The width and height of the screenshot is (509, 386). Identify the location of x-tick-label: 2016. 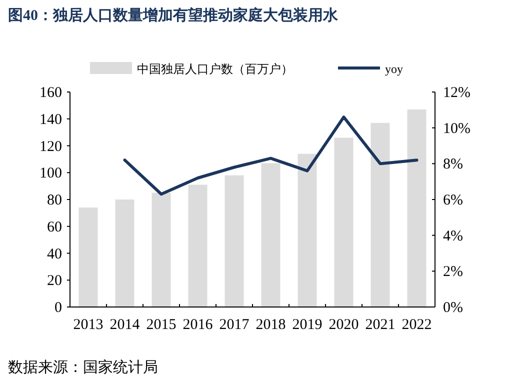
(198, 325).